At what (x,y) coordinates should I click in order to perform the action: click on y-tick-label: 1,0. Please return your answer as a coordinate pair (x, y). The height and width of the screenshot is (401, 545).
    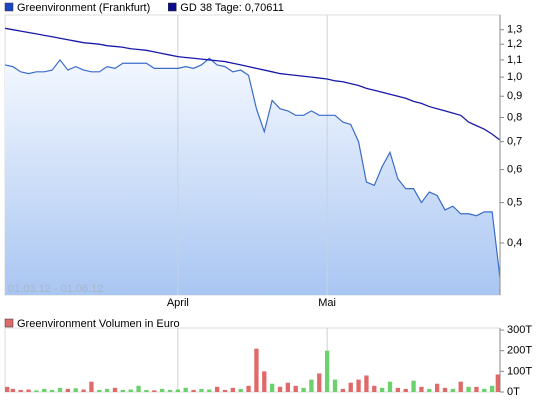
    Looking at the image, I should click on (514, 77).